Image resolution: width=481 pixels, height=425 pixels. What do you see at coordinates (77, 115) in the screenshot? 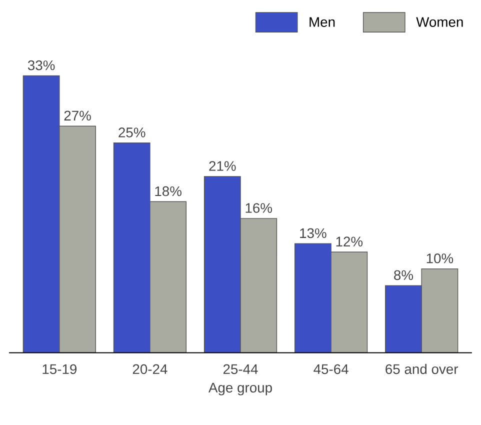
I see `data-label: 27%` at bounding box center [77, 115].